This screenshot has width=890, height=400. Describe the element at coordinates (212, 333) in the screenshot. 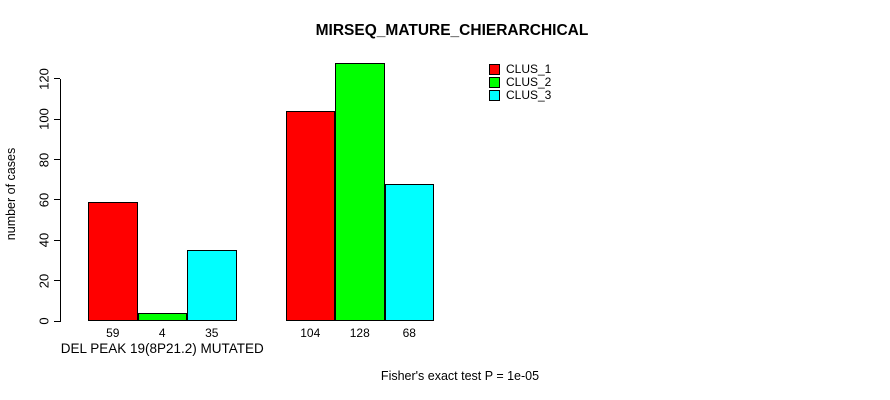

I see `bar-value-label: 35` at that location.